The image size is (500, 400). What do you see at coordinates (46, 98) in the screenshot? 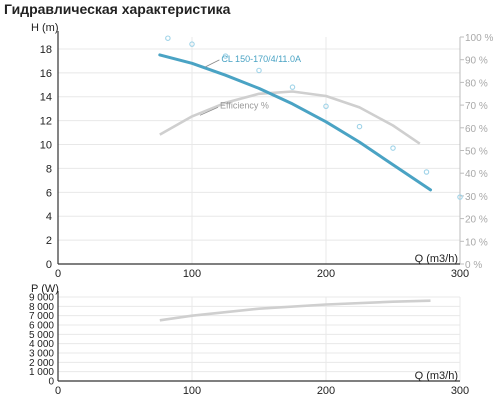
I see `y-tick-label: 14` at bounding box center [46, 98].